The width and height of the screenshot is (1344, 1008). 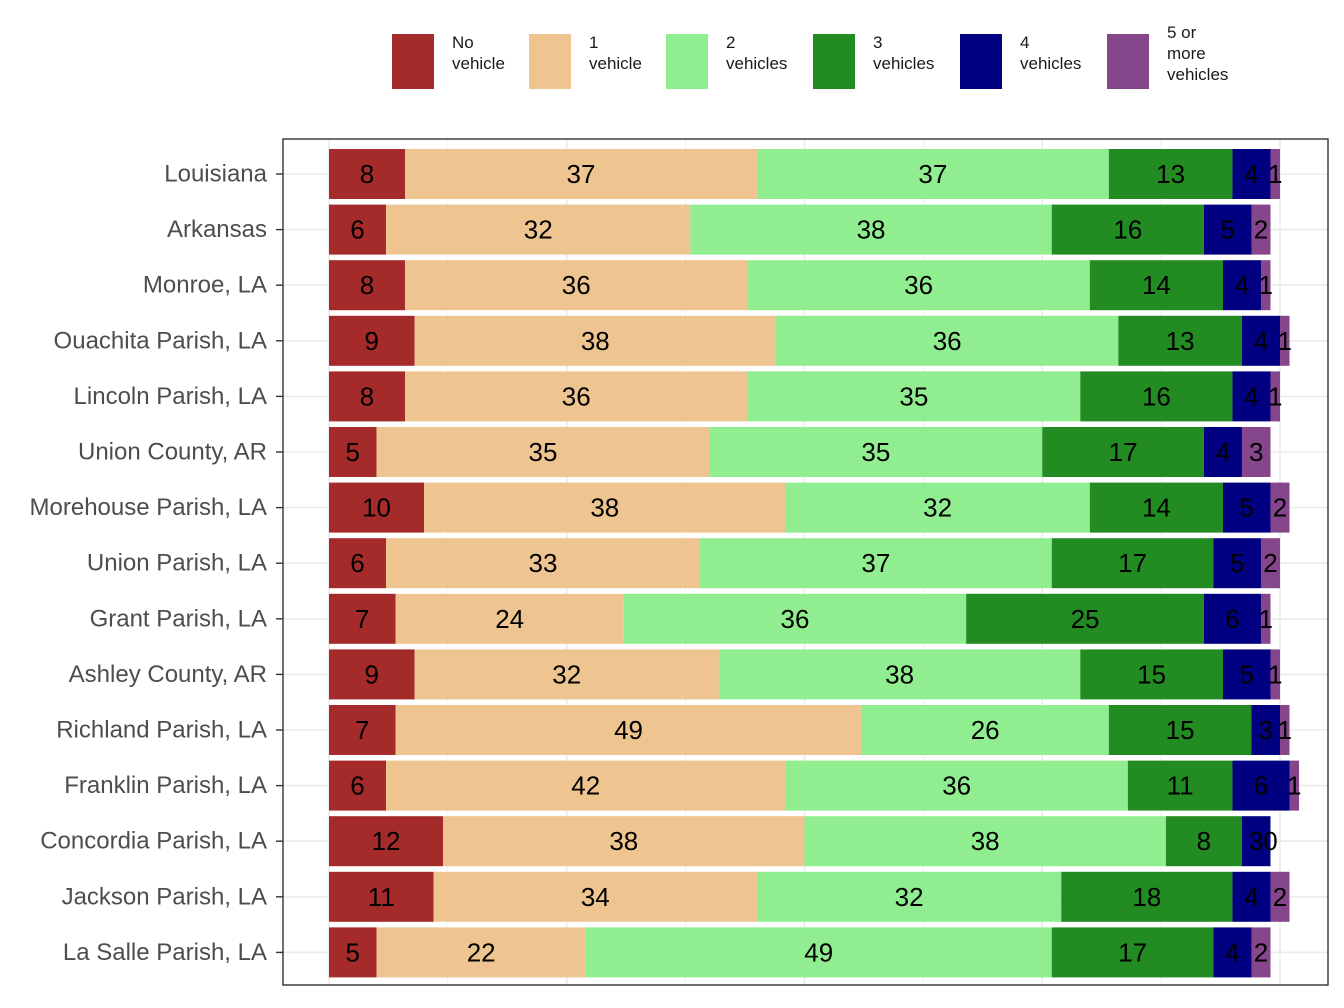 I want to click on data-label-monroe-la-2-vehicles: 36, so click(x=918, y=285).